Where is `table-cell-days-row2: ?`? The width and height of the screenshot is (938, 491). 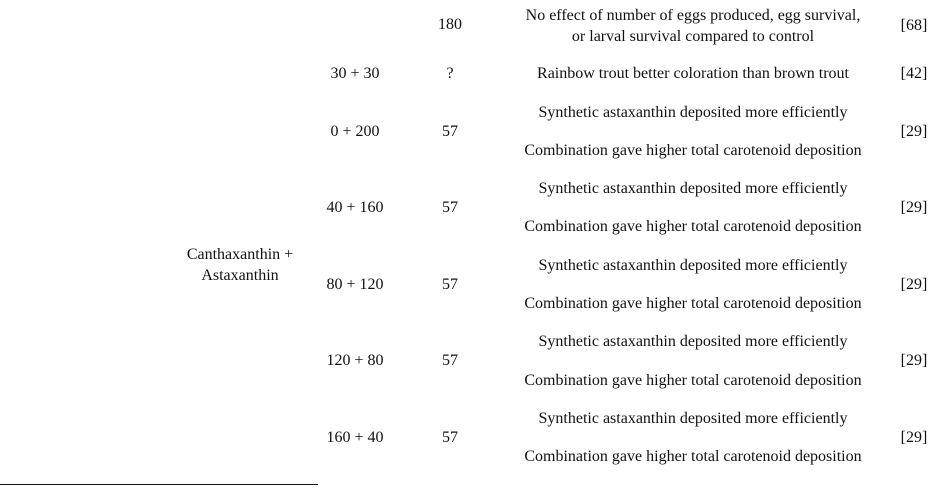 table-cell-days-row2: ? is located at coordinates (450, 73).